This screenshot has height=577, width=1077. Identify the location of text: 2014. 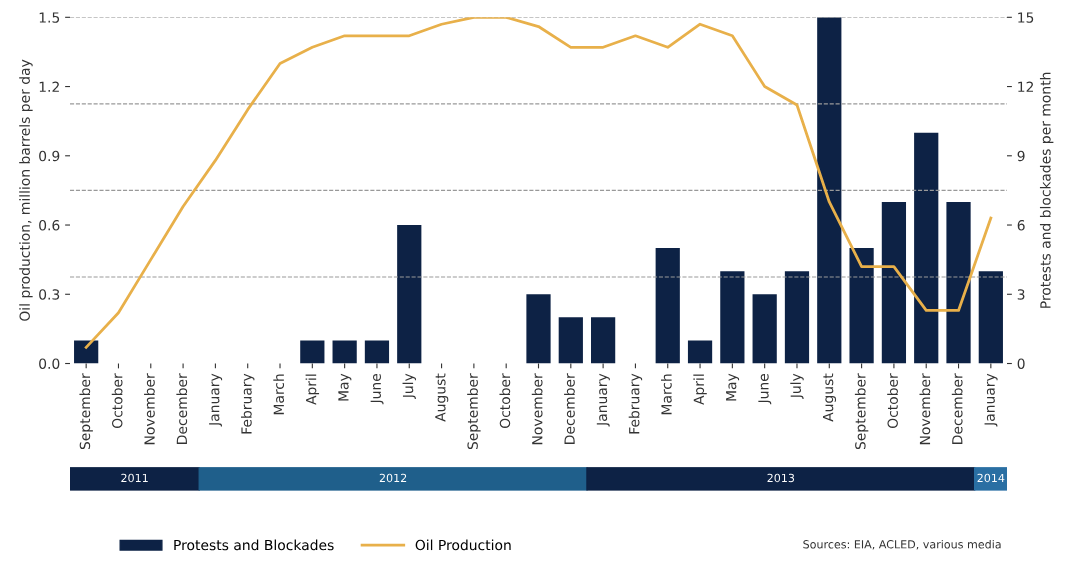
(991, 478).